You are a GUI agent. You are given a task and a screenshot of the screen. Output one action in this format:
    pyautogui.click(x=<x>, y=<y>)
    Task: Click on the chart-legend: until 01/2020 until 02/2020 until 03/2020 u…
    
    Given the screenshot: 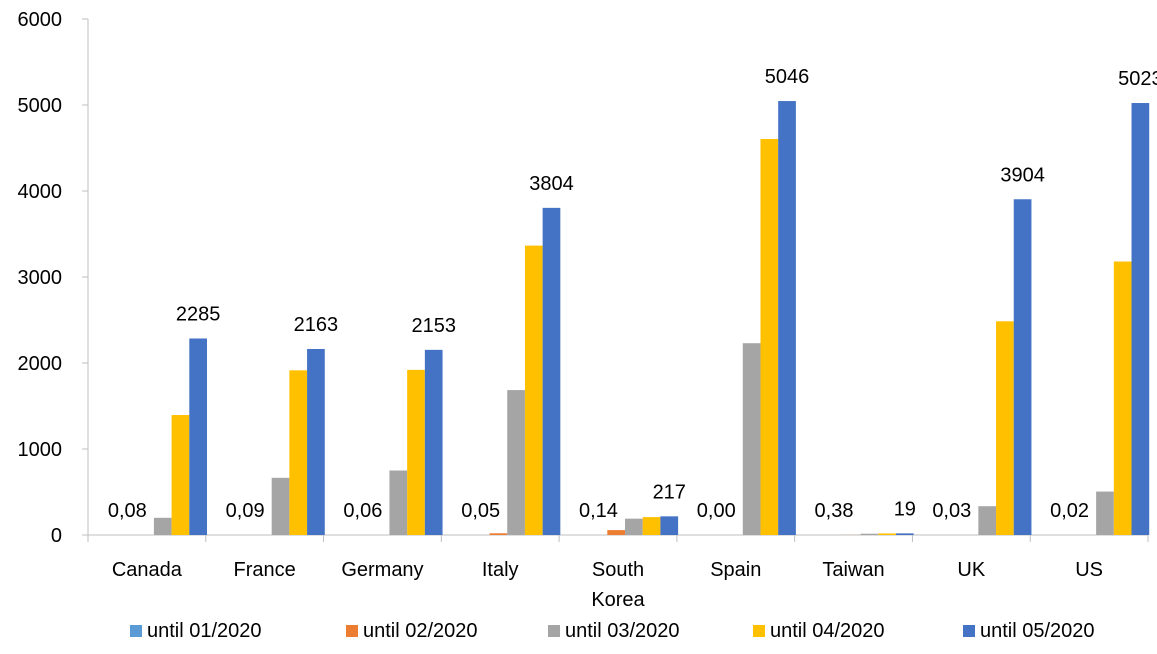 What is the action you would take?
    pyautogui.click(x=612, y=631)
    